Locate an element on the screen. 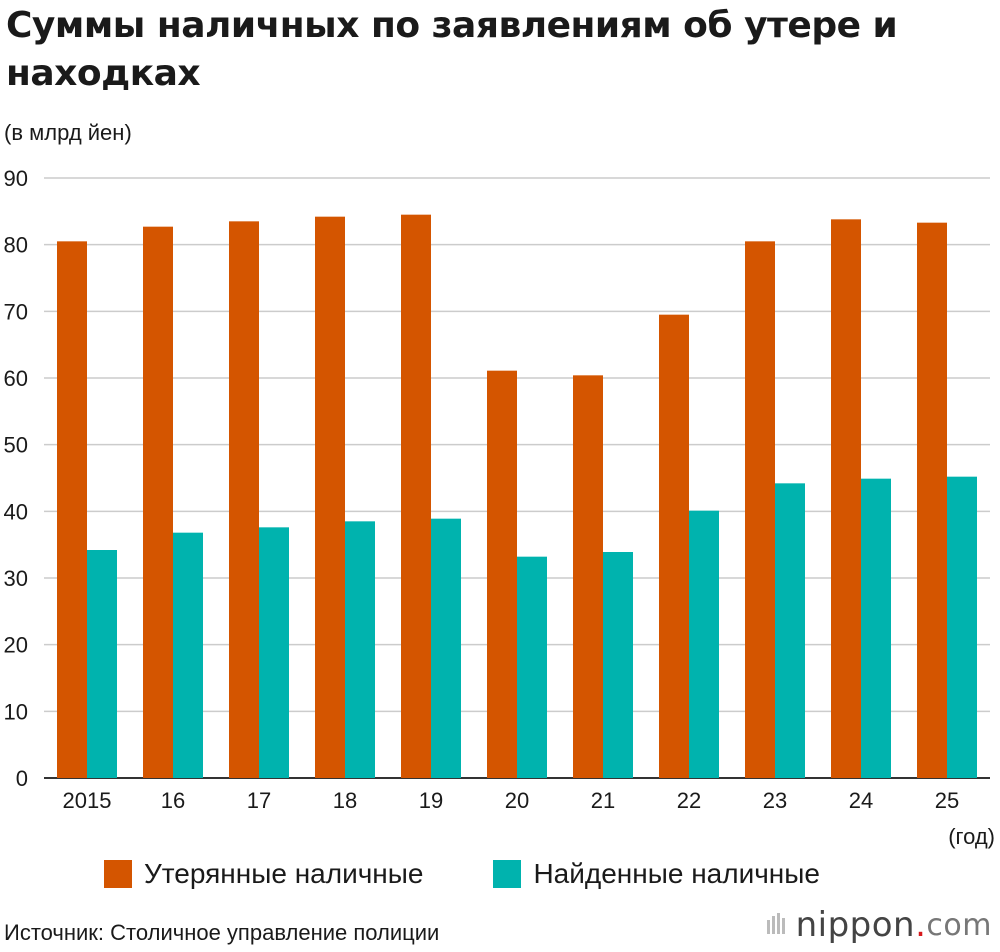  y-tick-label: 70 is located at coordinates (16, 311).